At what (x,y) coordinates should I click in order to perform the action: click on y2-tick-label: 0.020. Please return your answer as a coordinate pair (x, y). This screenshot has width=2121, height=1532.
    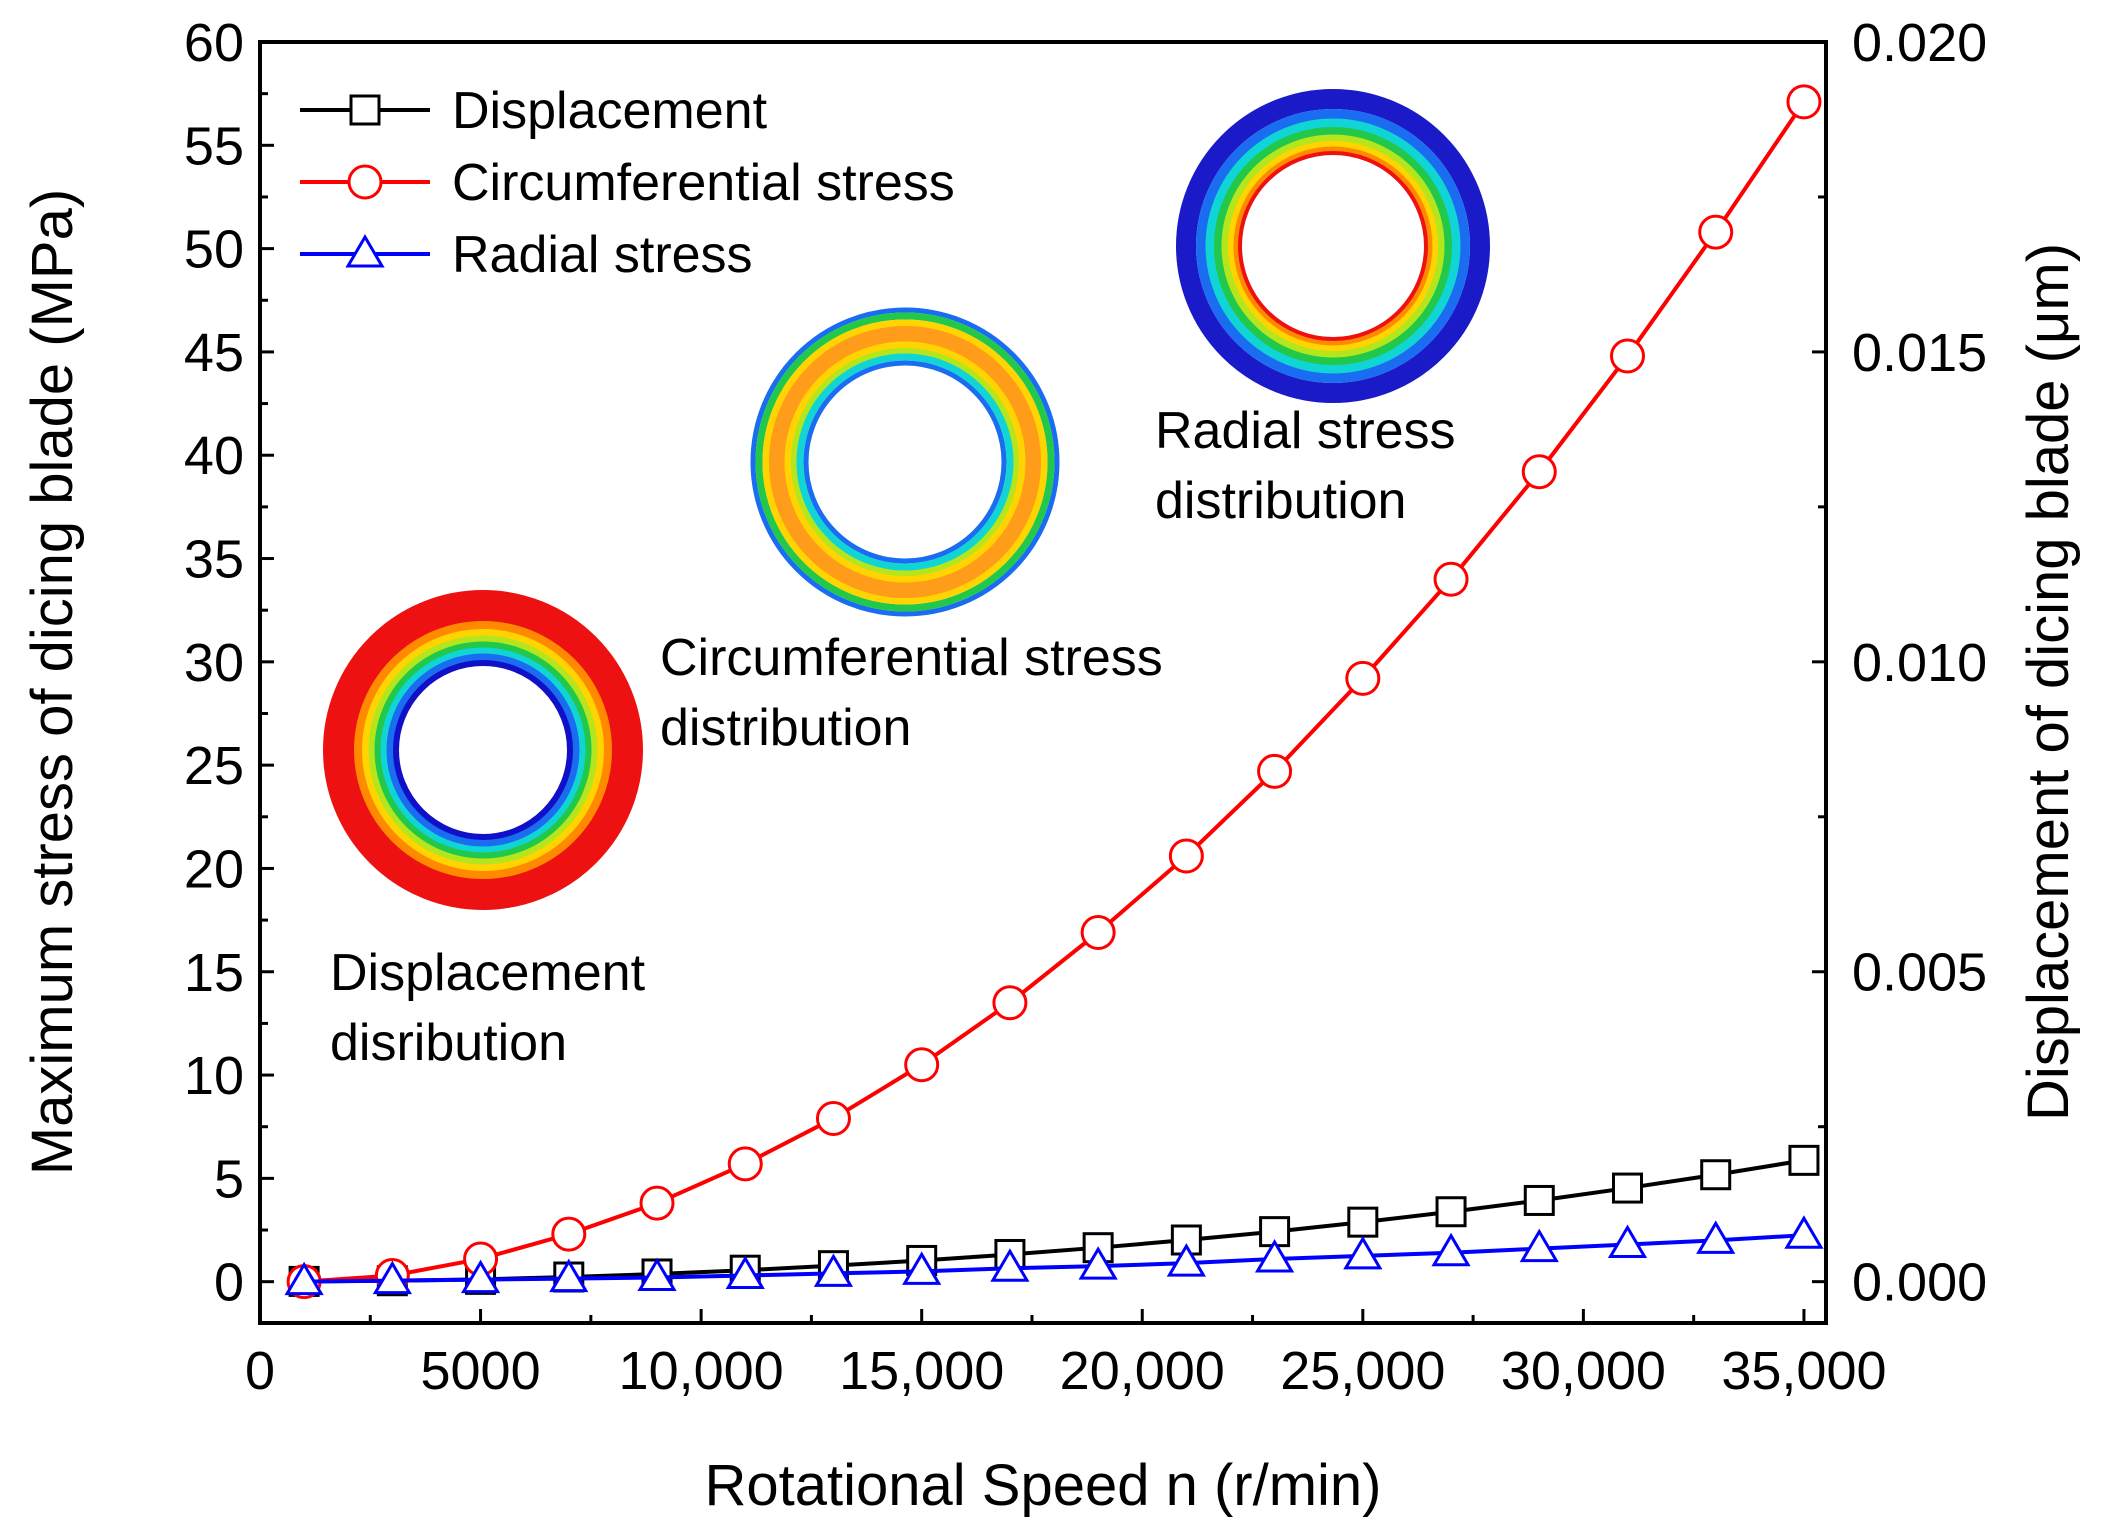
    Looking at the image, I should click on (1919, 43).